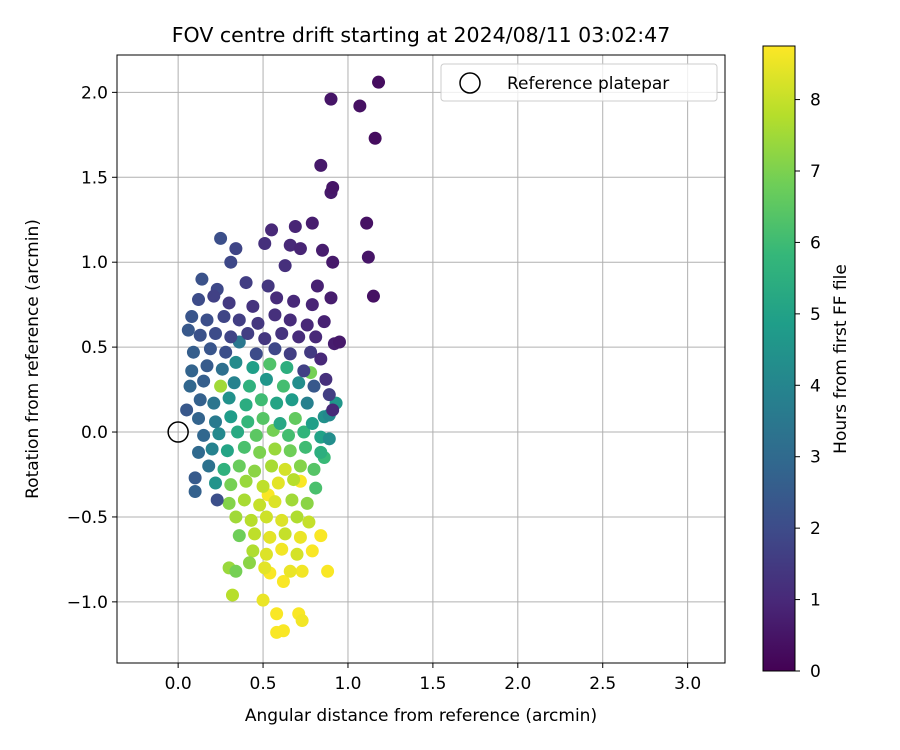 The height and width of the screenshot is (750, 900). Describe the element at coordinates (588, 84) in the screenshot. I see `legend-label: Reference platepar` at that location.